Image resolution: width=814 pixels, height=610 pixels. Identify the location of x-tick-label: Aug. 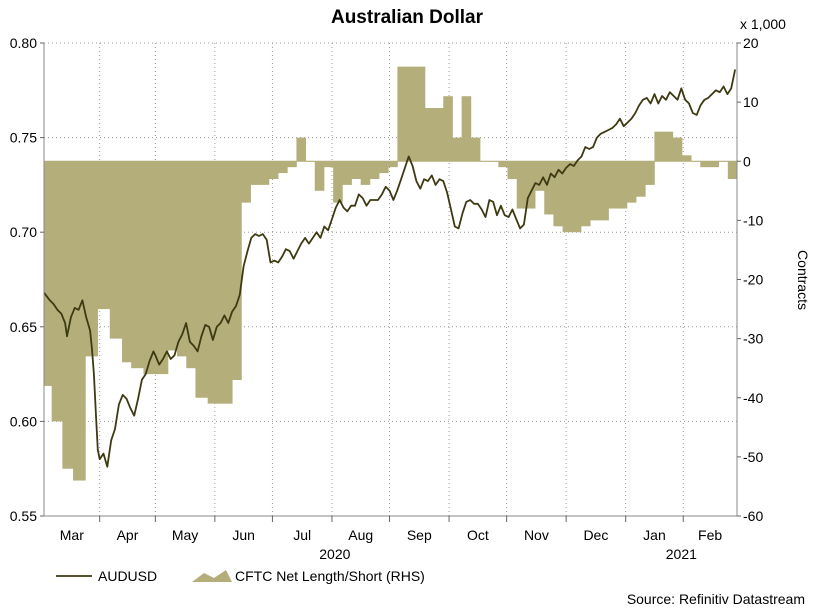
(360, 535).